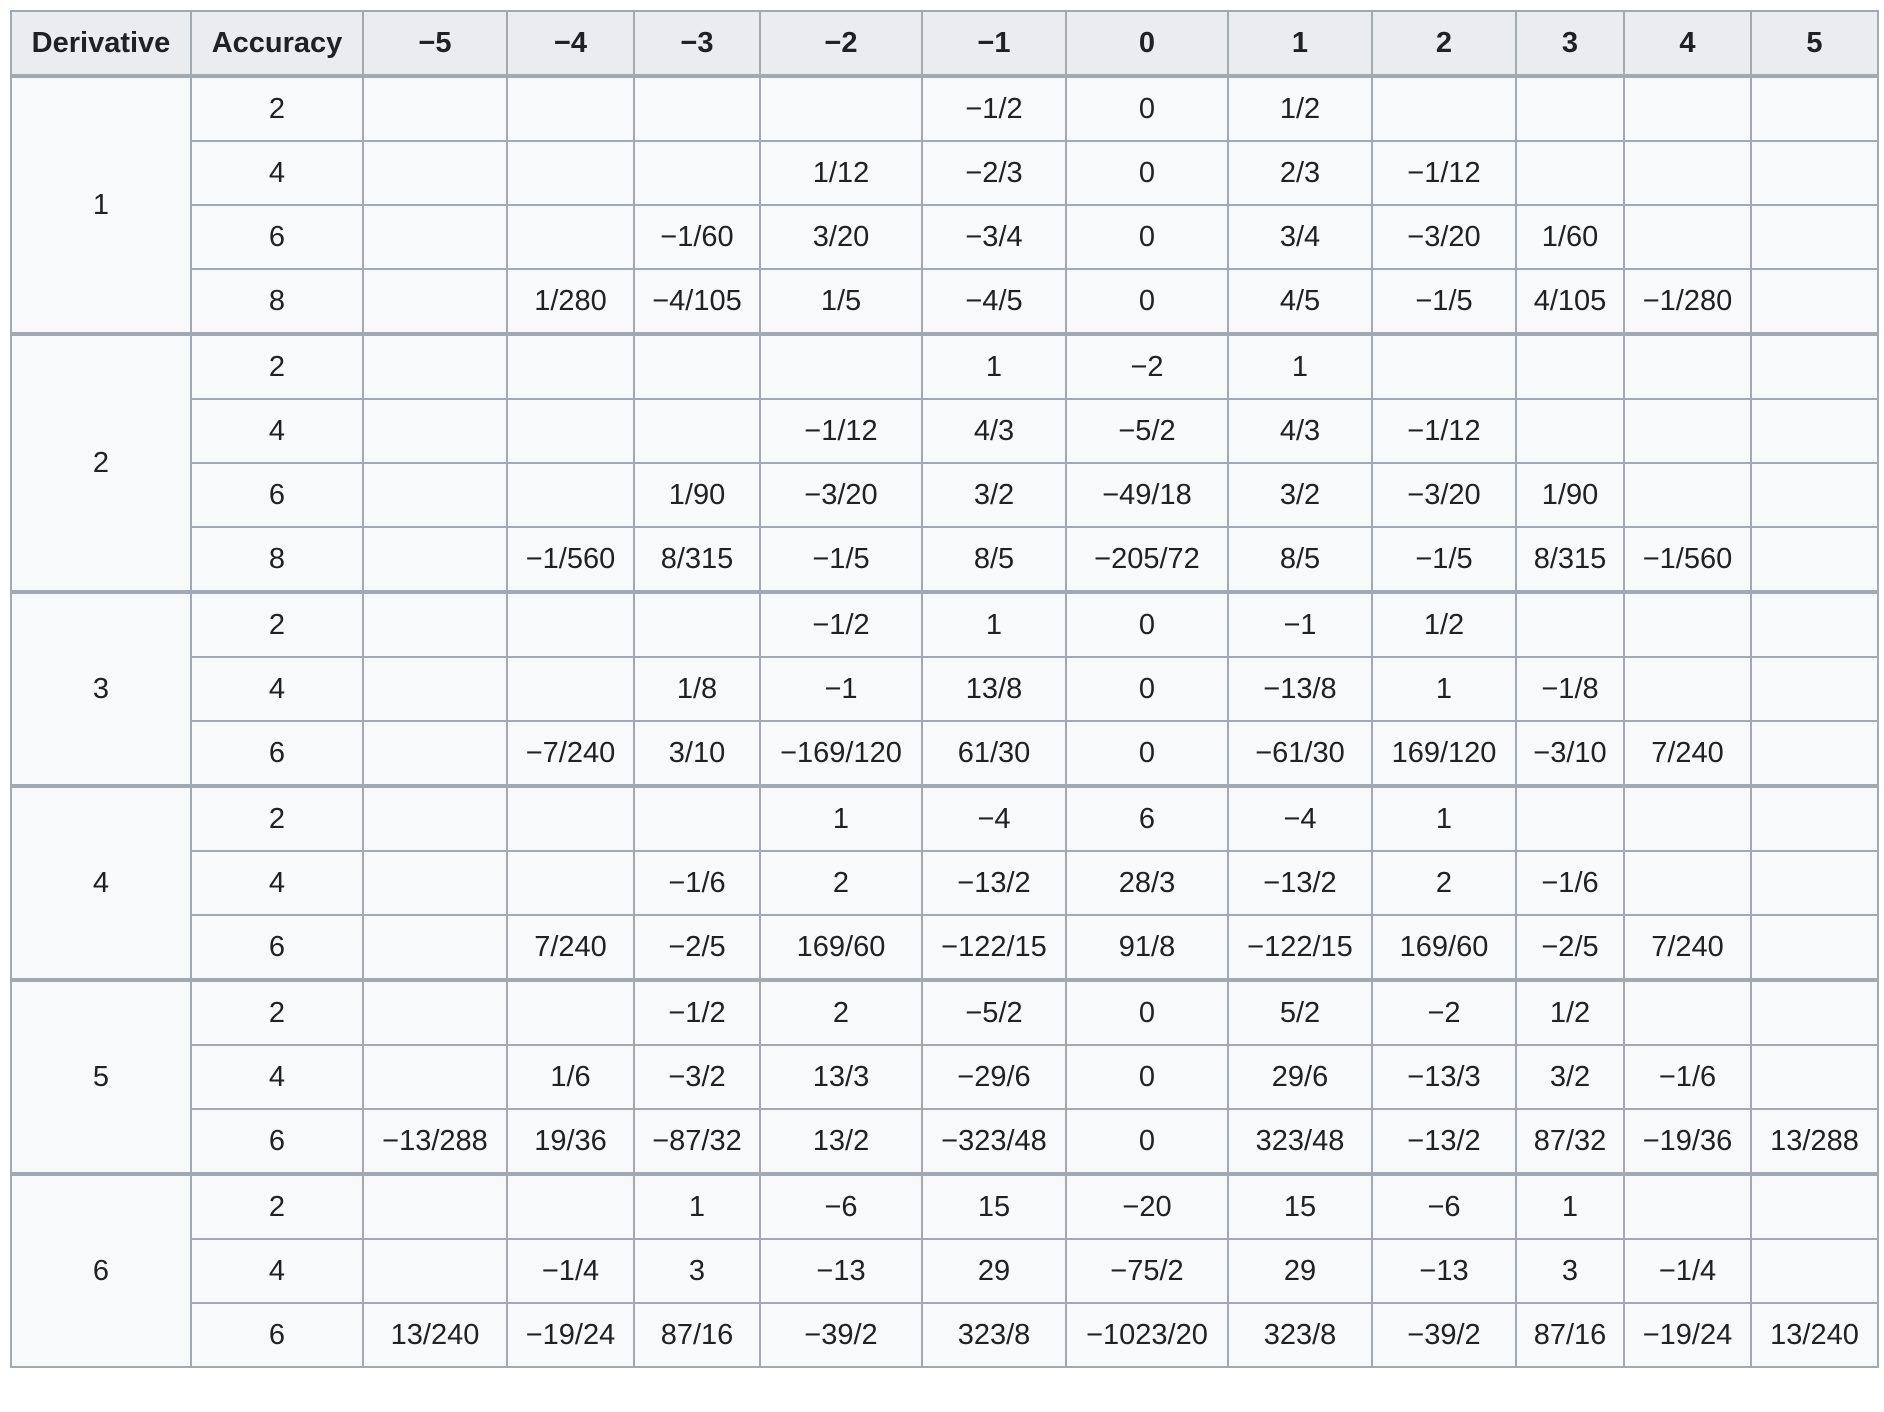 The height and width of the screenshot is (1412, 1884). Describe the element at coordinates (1444, 1077) in the screenshot. I see `coefficient-cell: −13/3` at that location.